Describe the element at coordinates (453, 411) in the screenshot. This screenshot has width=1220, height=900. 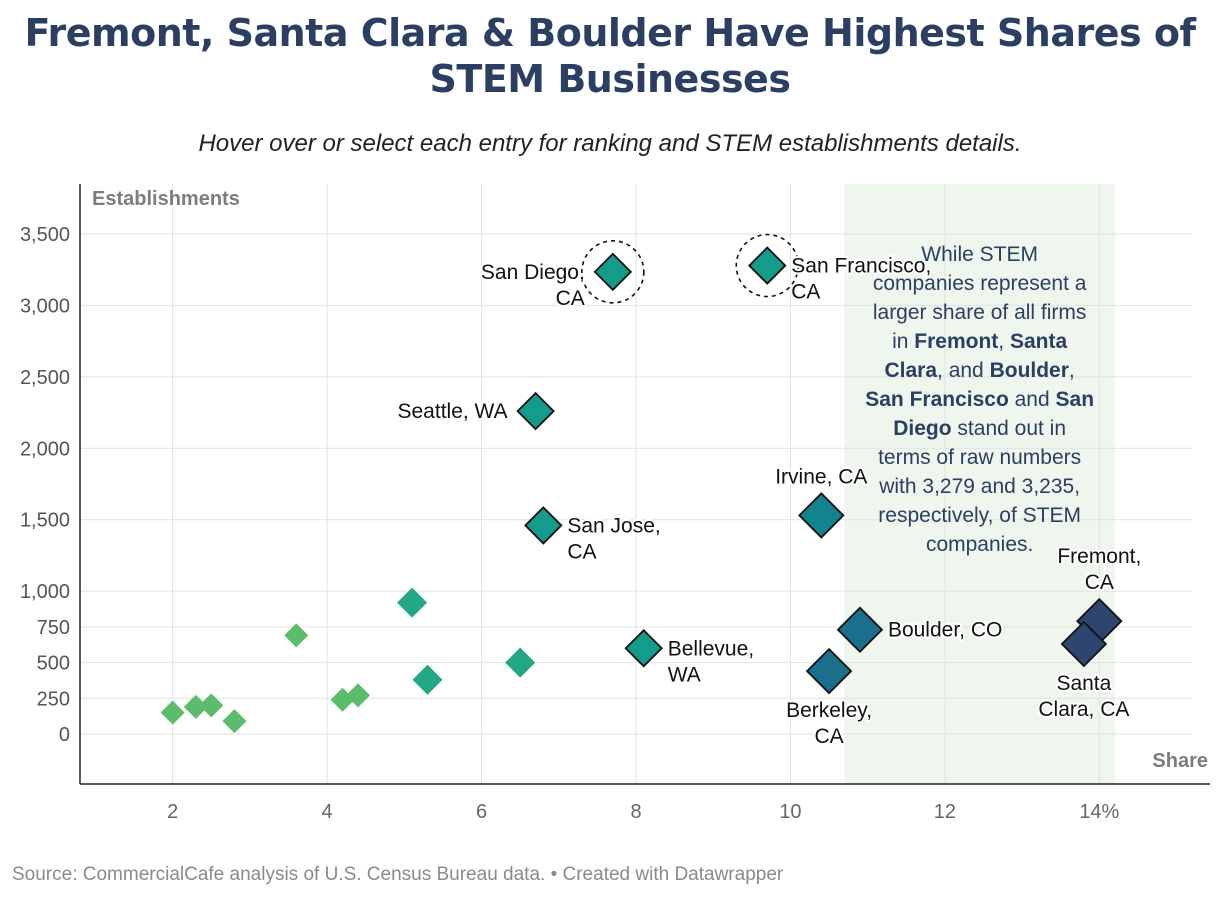
I see `point-label: Seattle, WA` at that location.